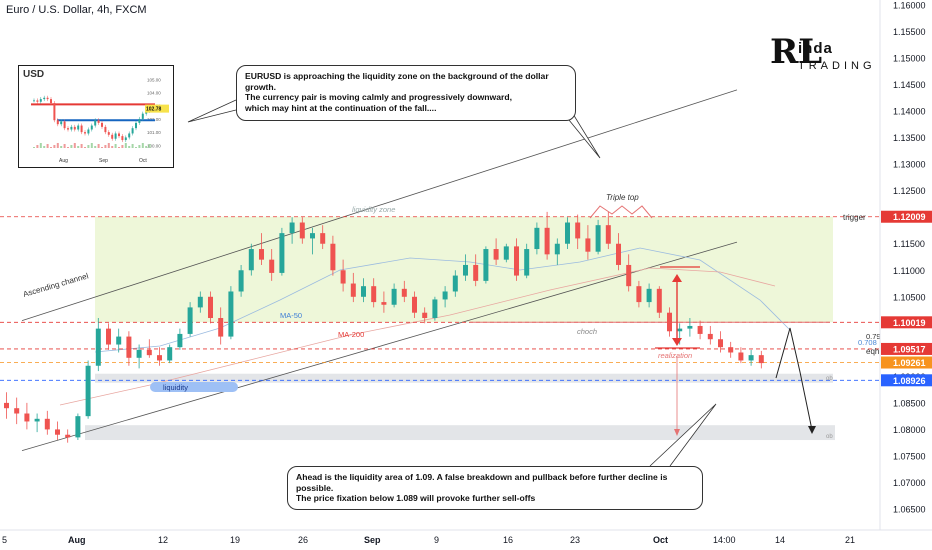  I want to click on time-tick-label: Sep, so click(372, 540).